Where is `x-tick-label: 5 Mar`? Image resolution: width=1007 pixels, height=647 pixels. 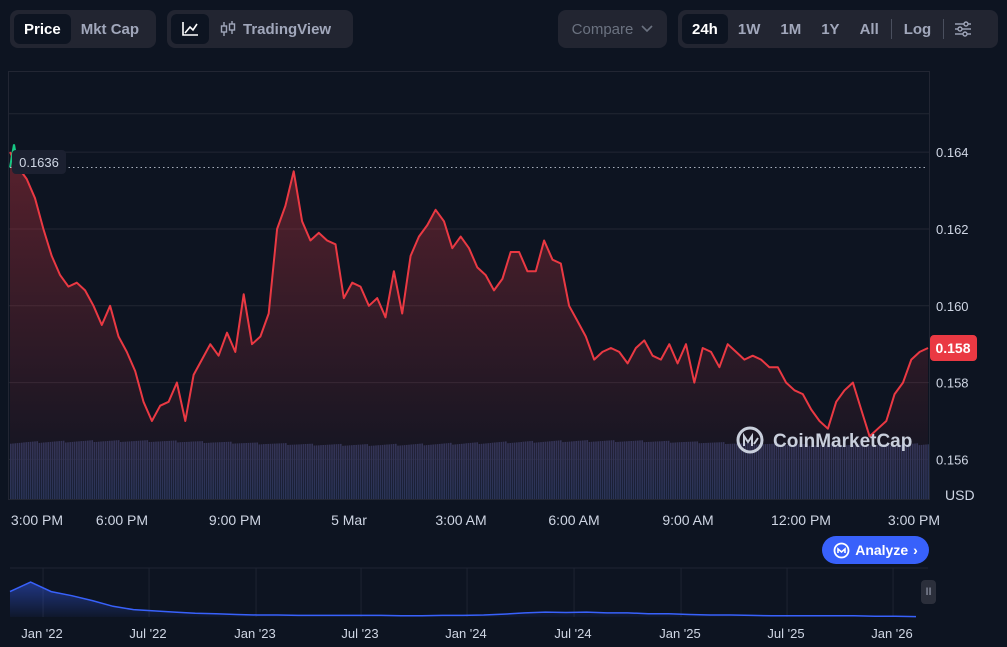
x-tick-label: 5 Mar is located at coordinates (349, 520).